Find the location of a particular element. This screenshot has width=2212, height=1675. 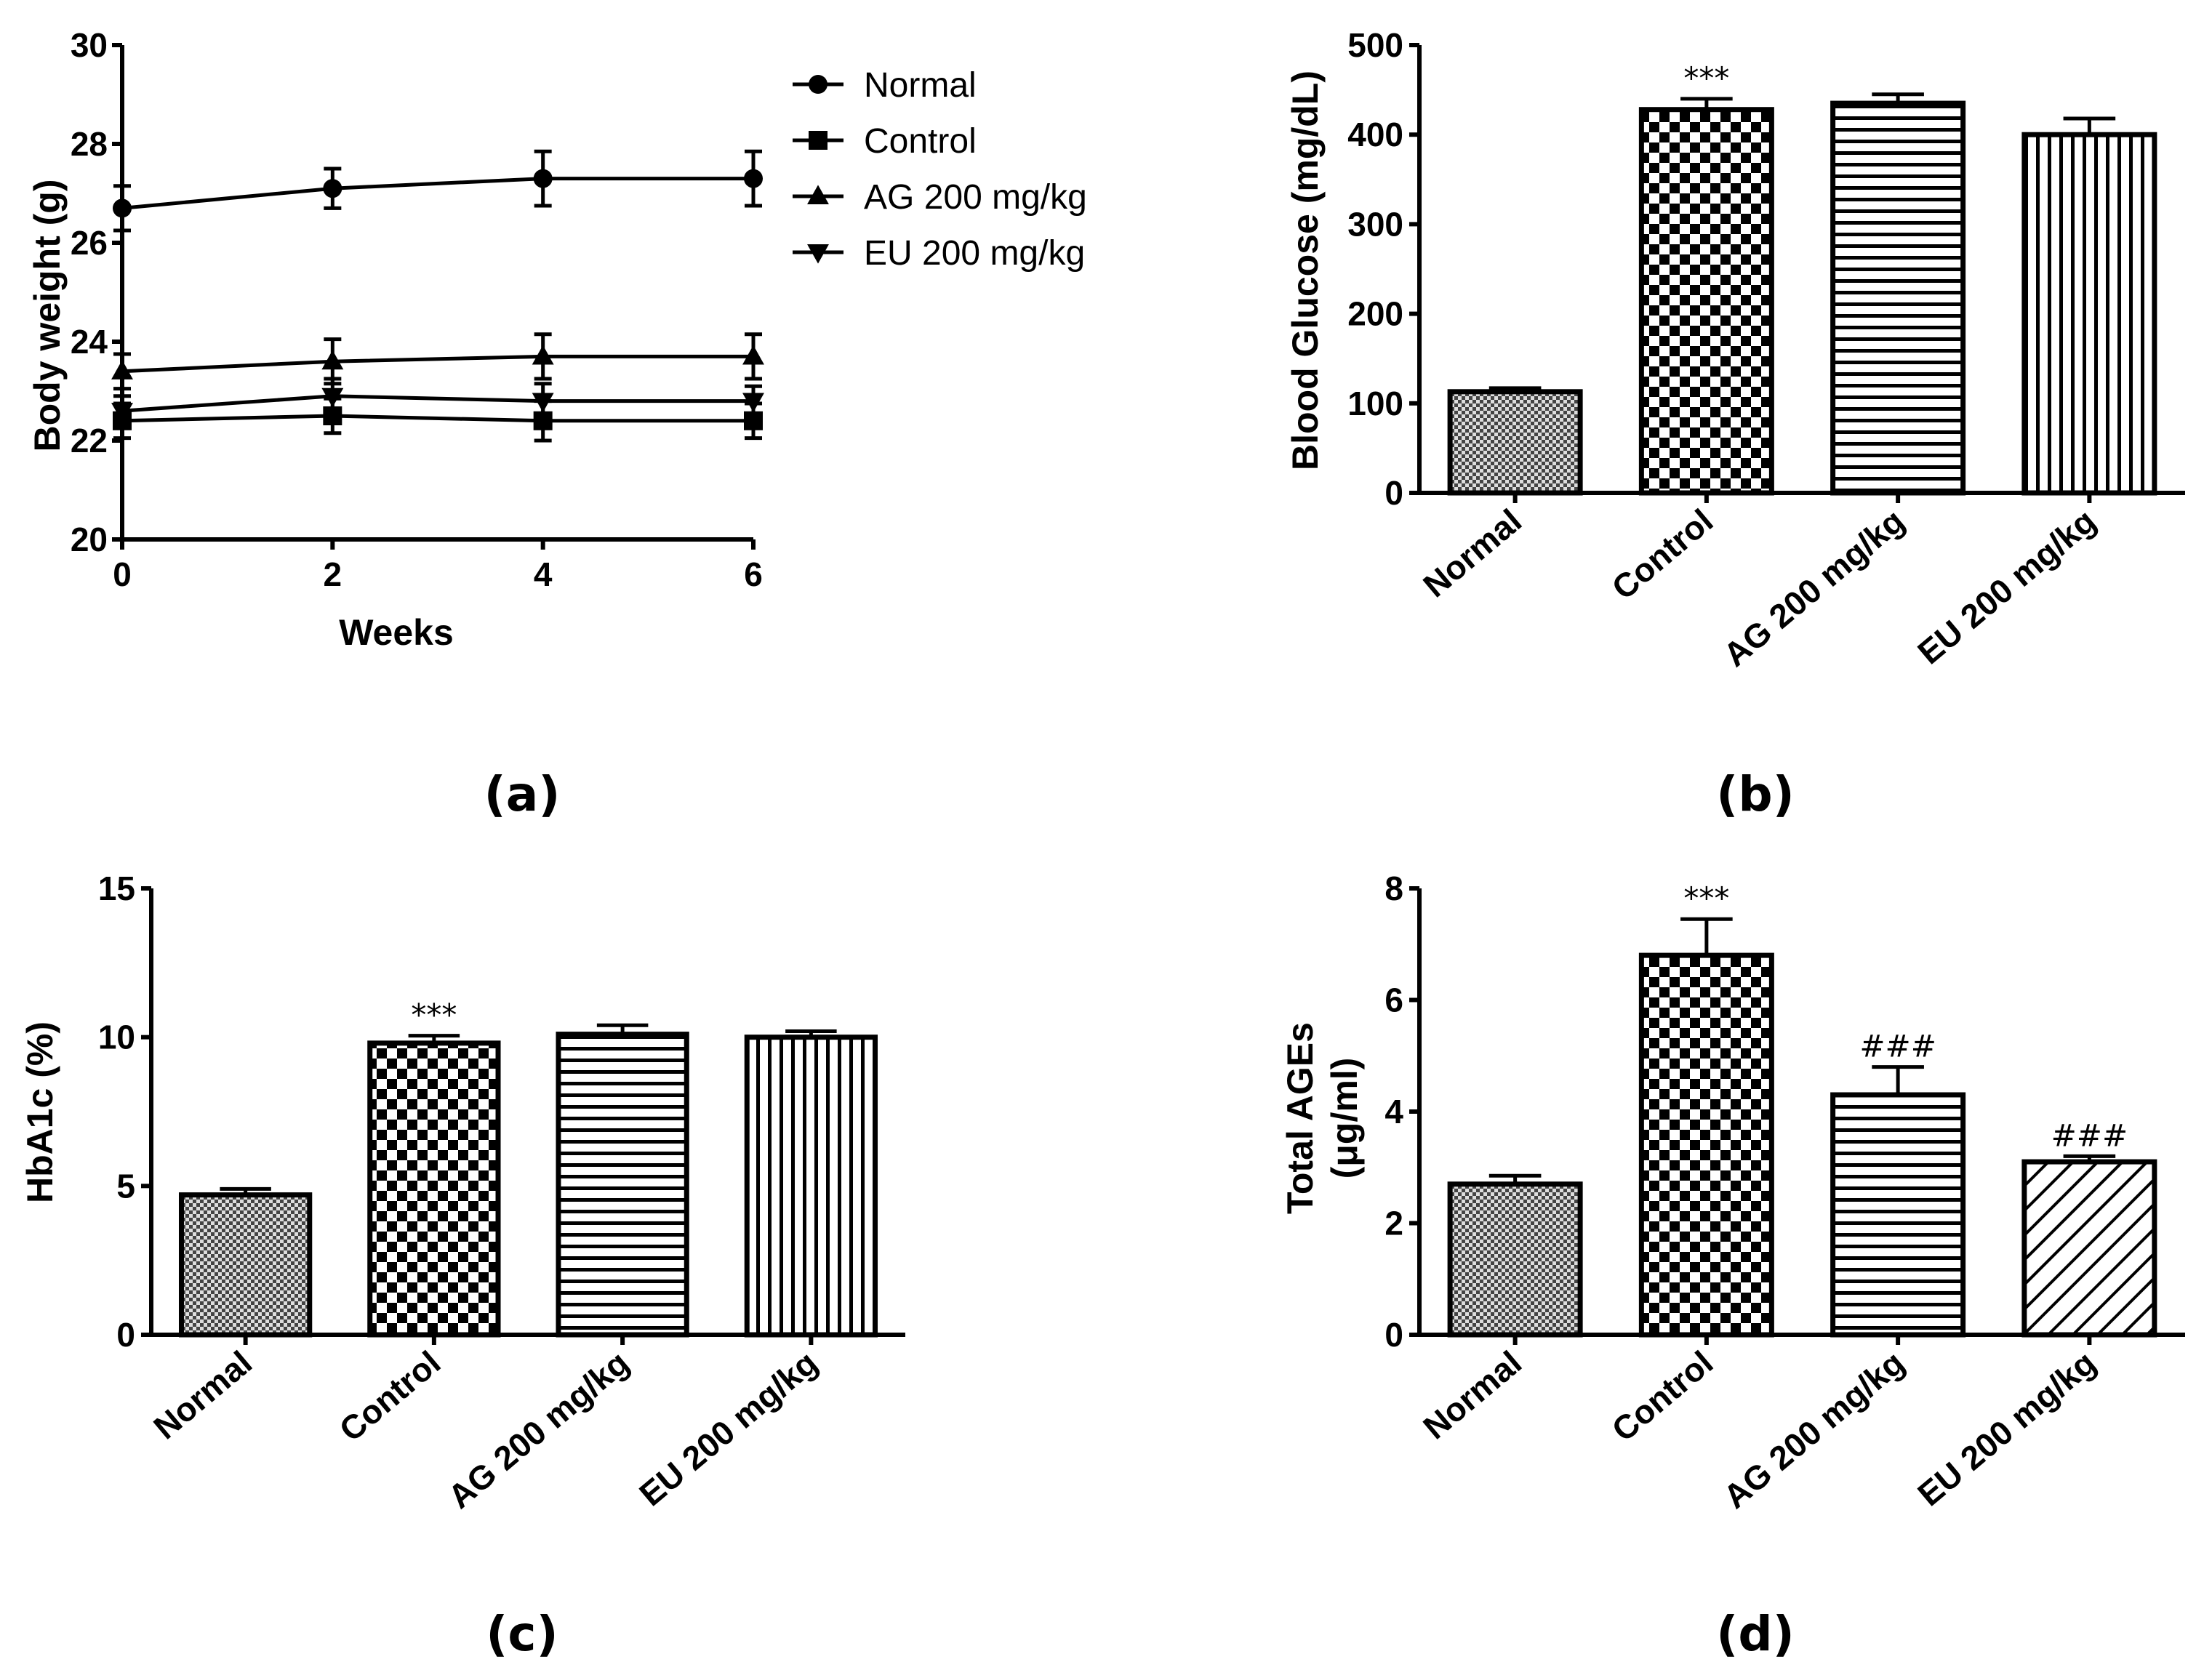

chart-d-ytick-label: 0 is located at coordinates (1393, 1335).